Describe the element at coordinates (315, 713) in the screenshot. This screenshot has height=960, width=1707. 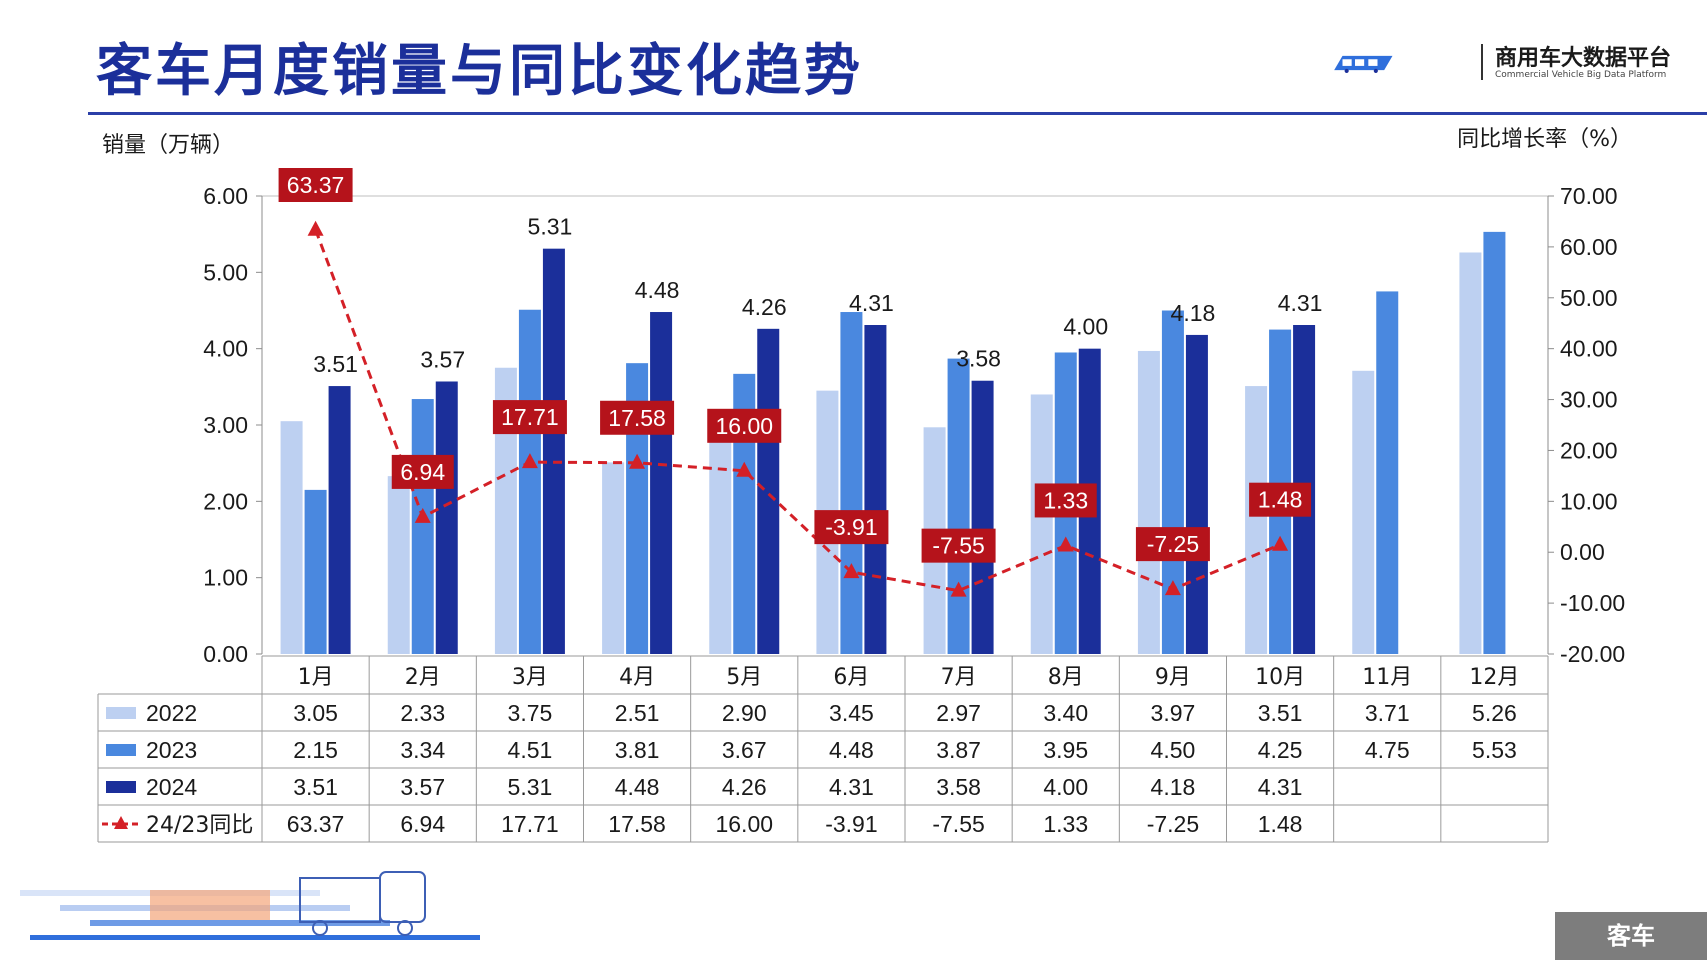
I see `table-cell: 3.05` at that location.